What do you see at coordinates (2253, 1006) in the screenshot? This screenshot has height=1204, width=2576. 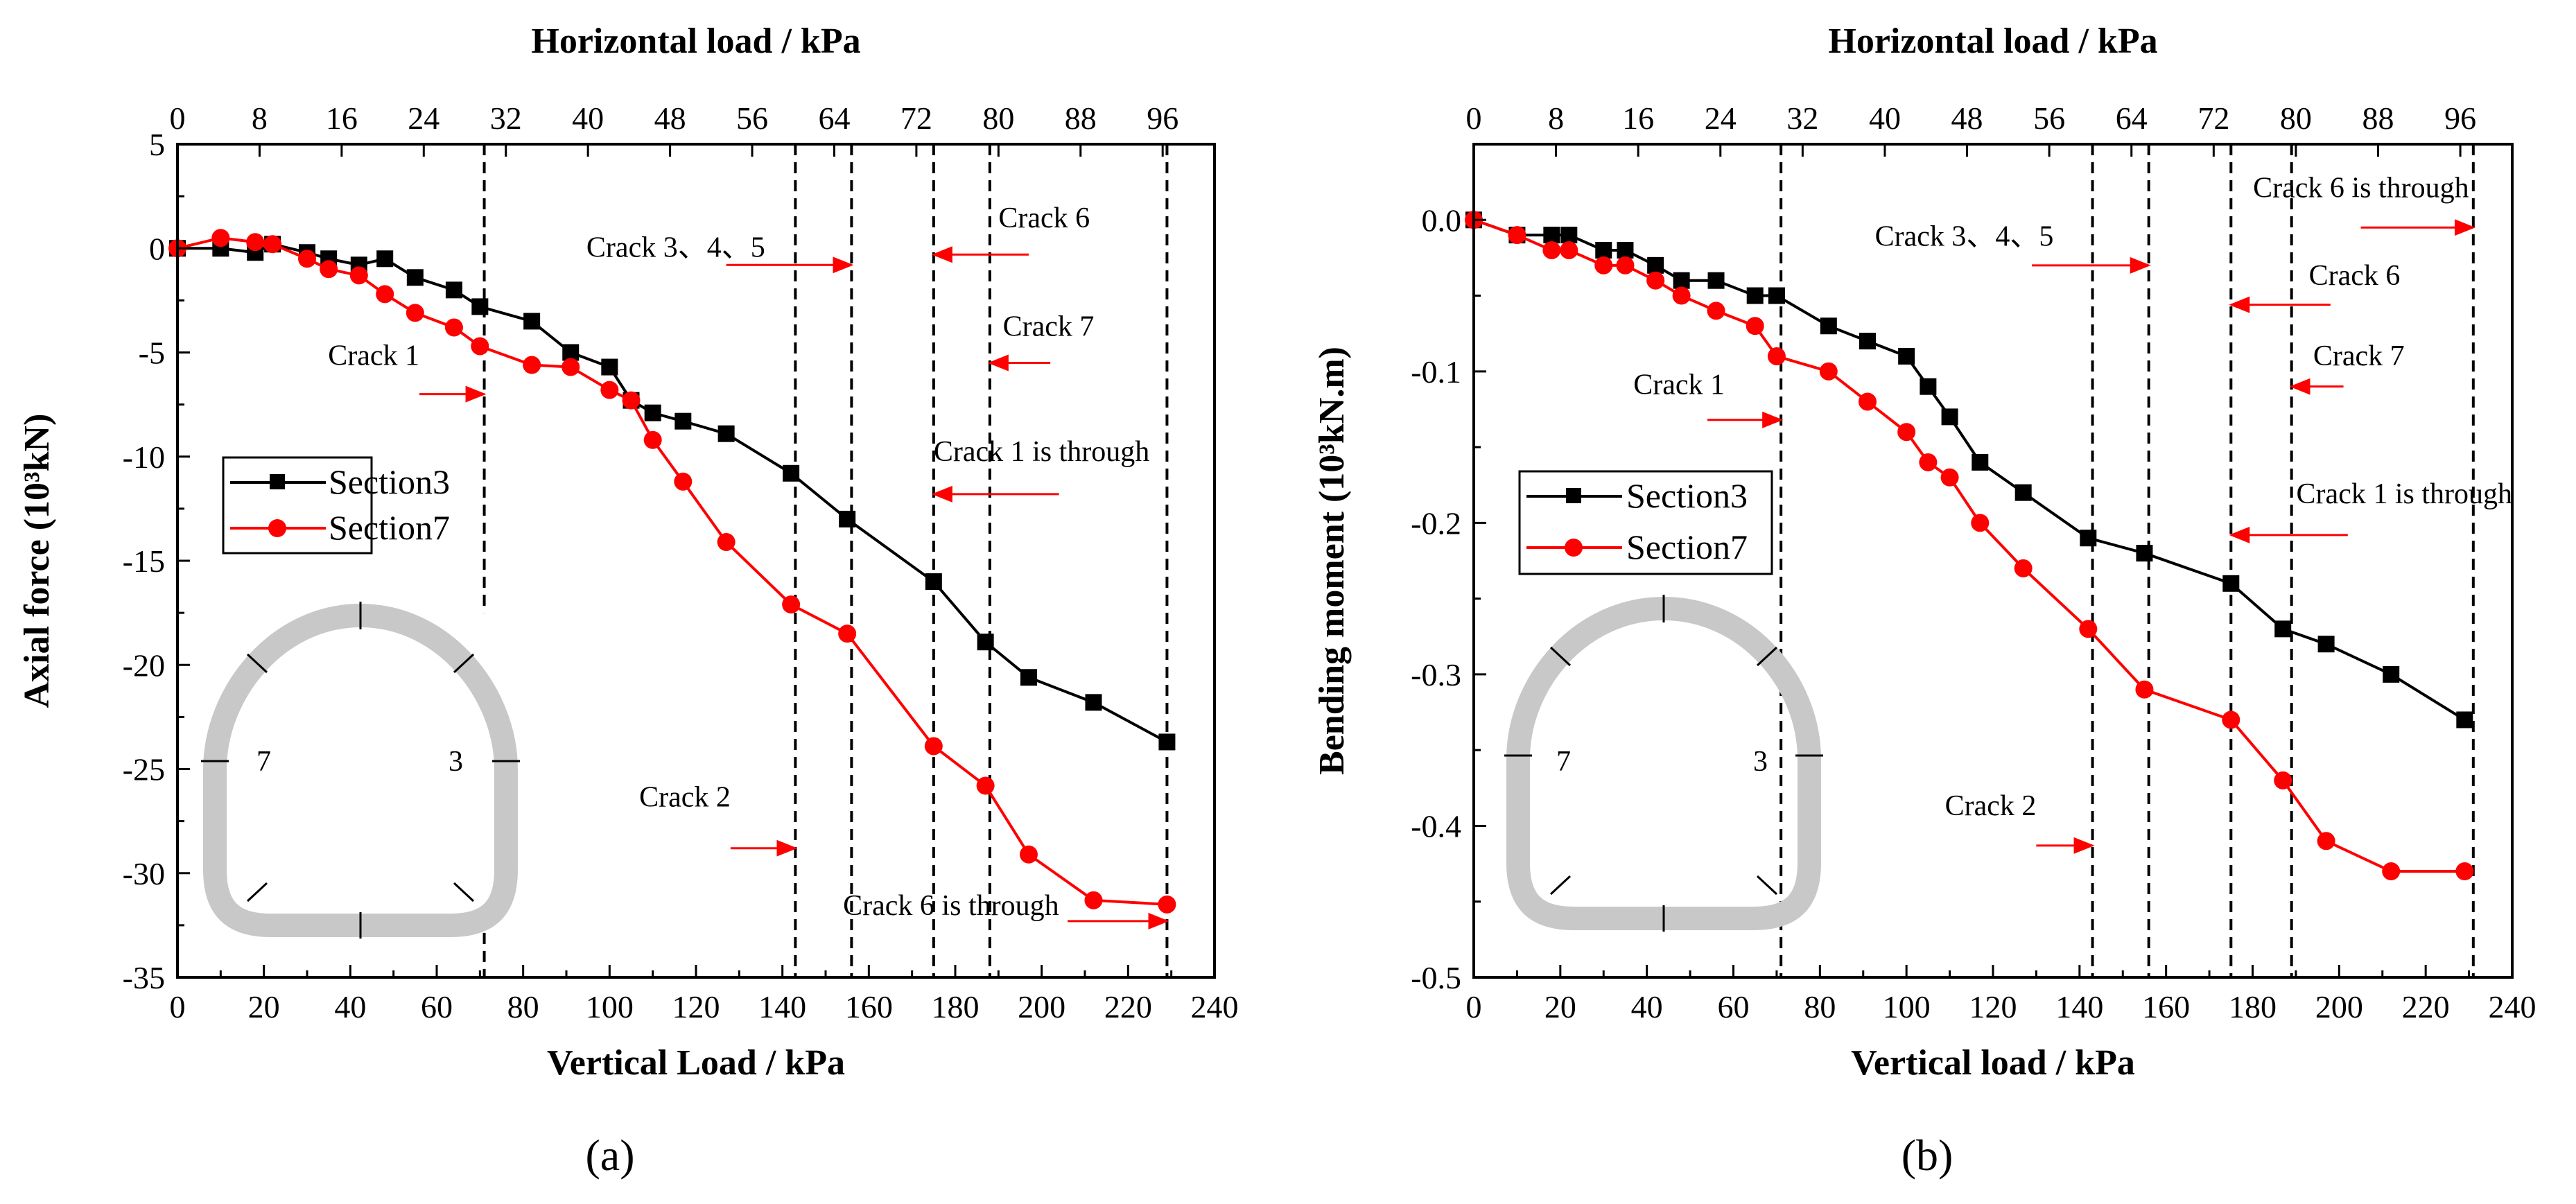 I see `x-tick-label: 180` at bounding box center [2253, 1006].